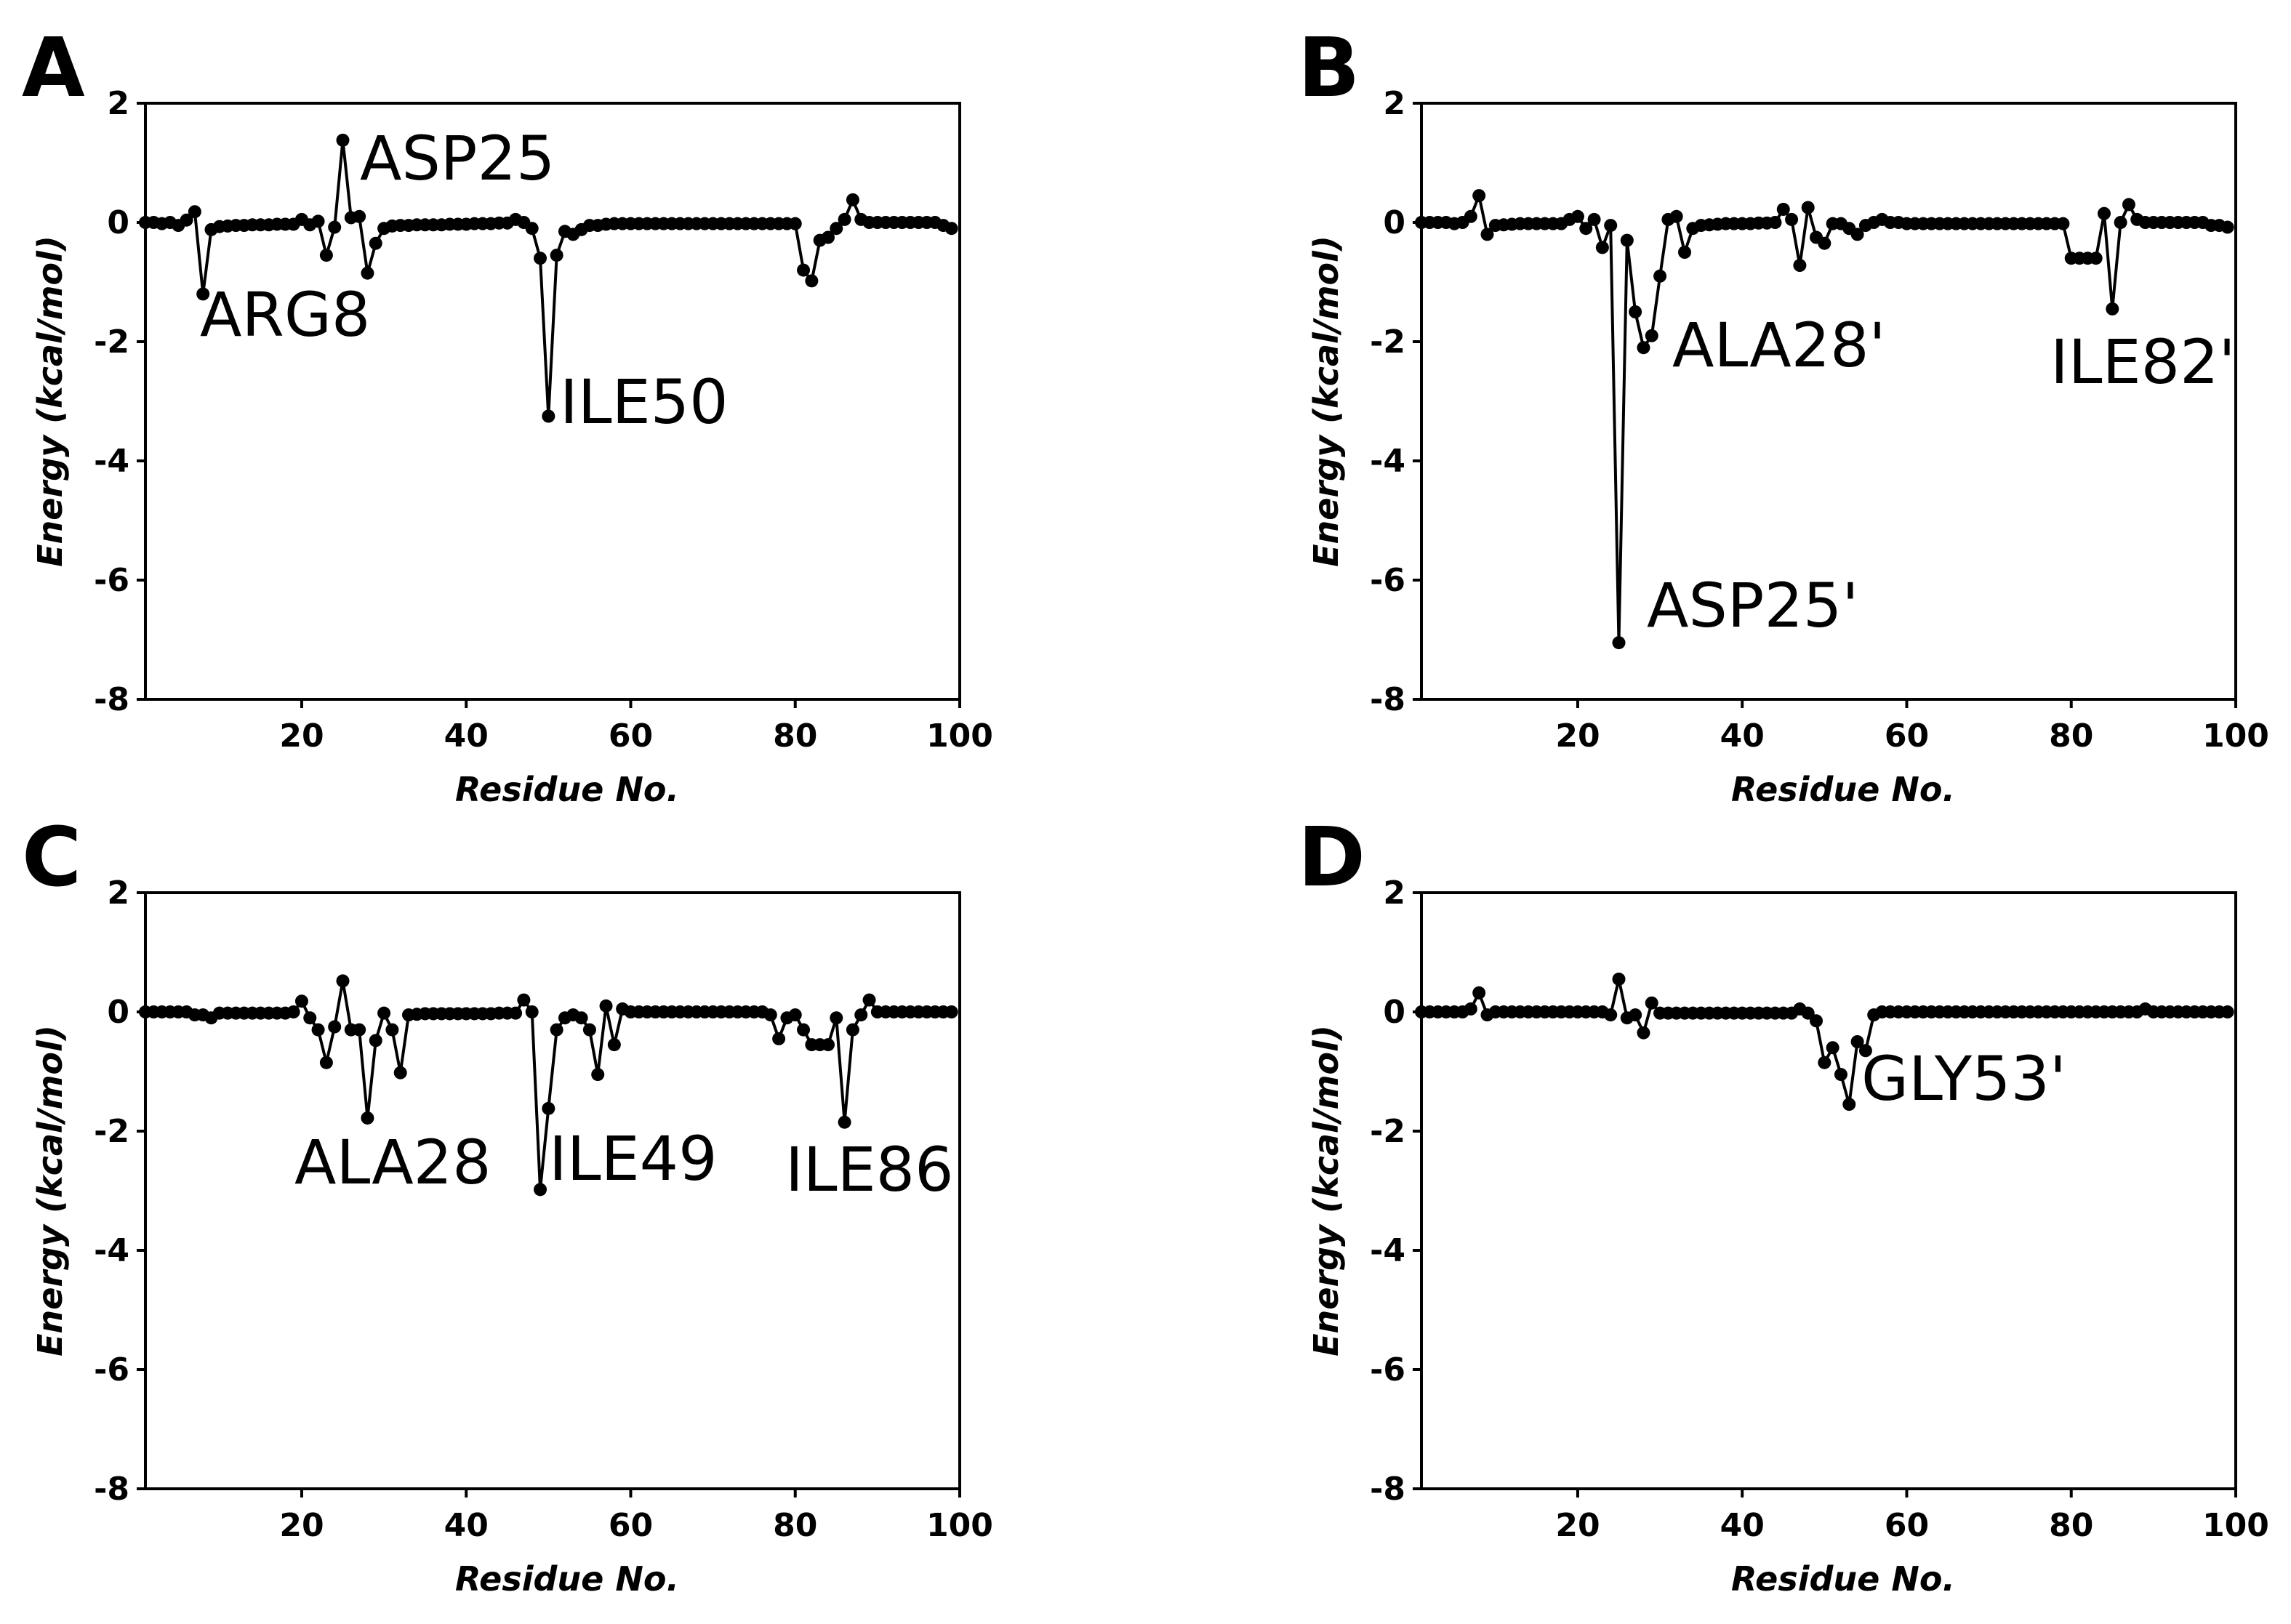 This screenshot has height=1624, width=2291. What do you see at coordinates (1331, 858) in the screenshot?
I see `panel-label: D` at bounding box center [1331, 858].